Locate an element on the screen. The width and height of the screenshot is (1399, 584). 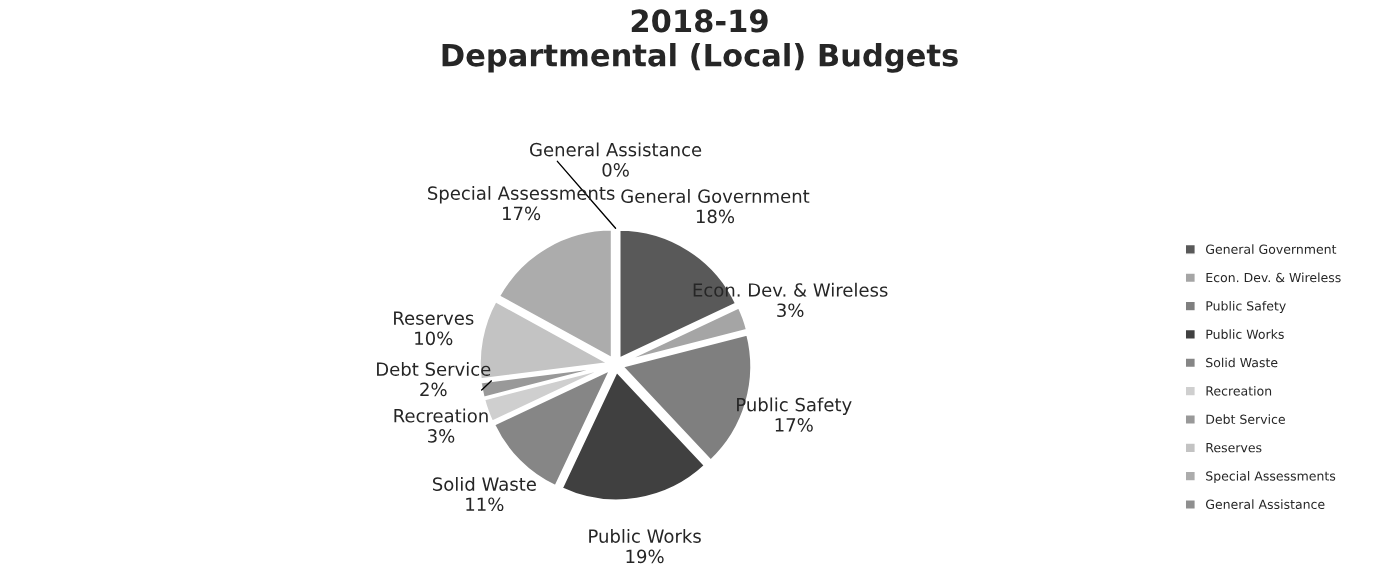
legend-label: General Government is located at coordinates (1271, 249).